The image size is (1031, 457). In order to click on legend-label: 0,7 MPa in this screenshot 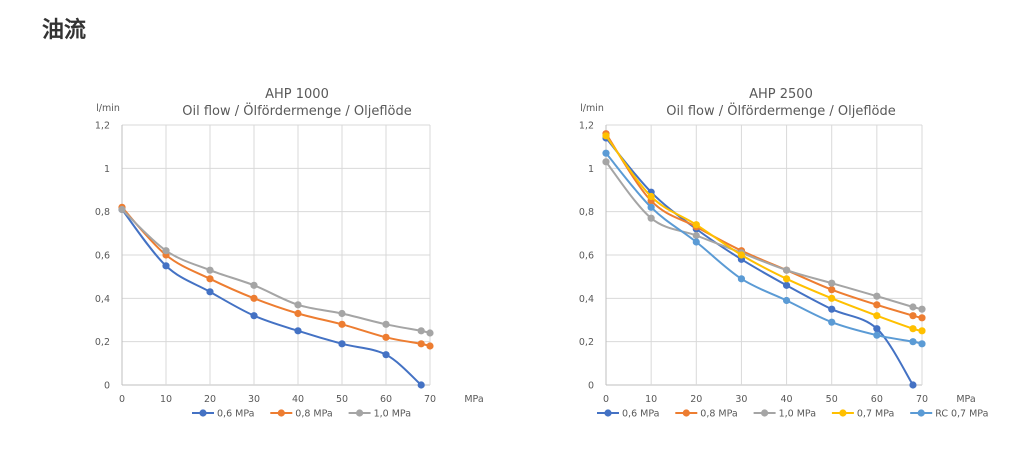, I will do `click(875, 414)`.